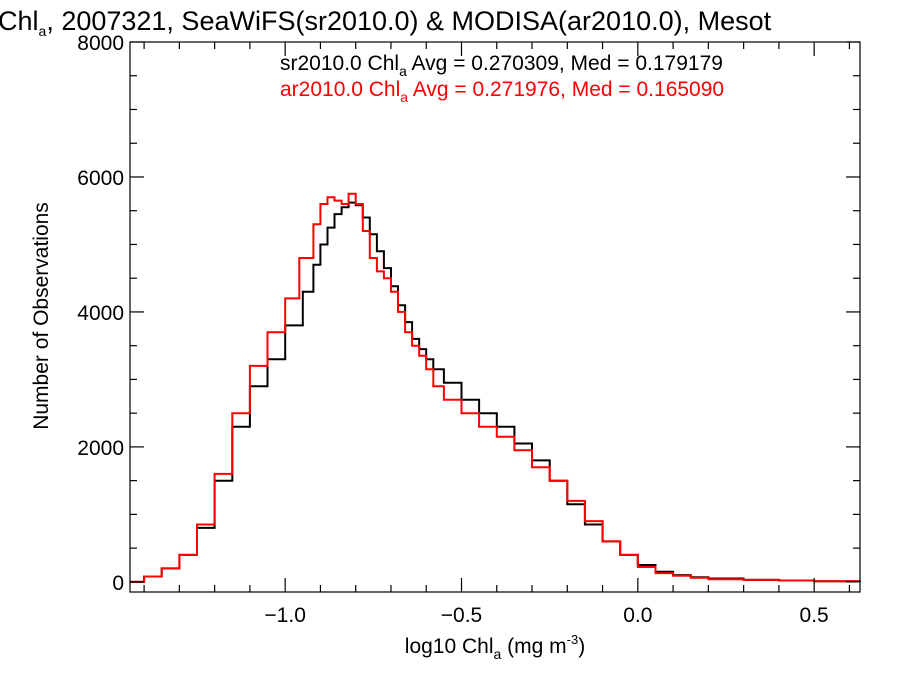 The height and width of the screenshot is (675, 900). Describe the element at coordinates (100, 43) in the screenshot. I see `y-tick-label: 8000` at that location.